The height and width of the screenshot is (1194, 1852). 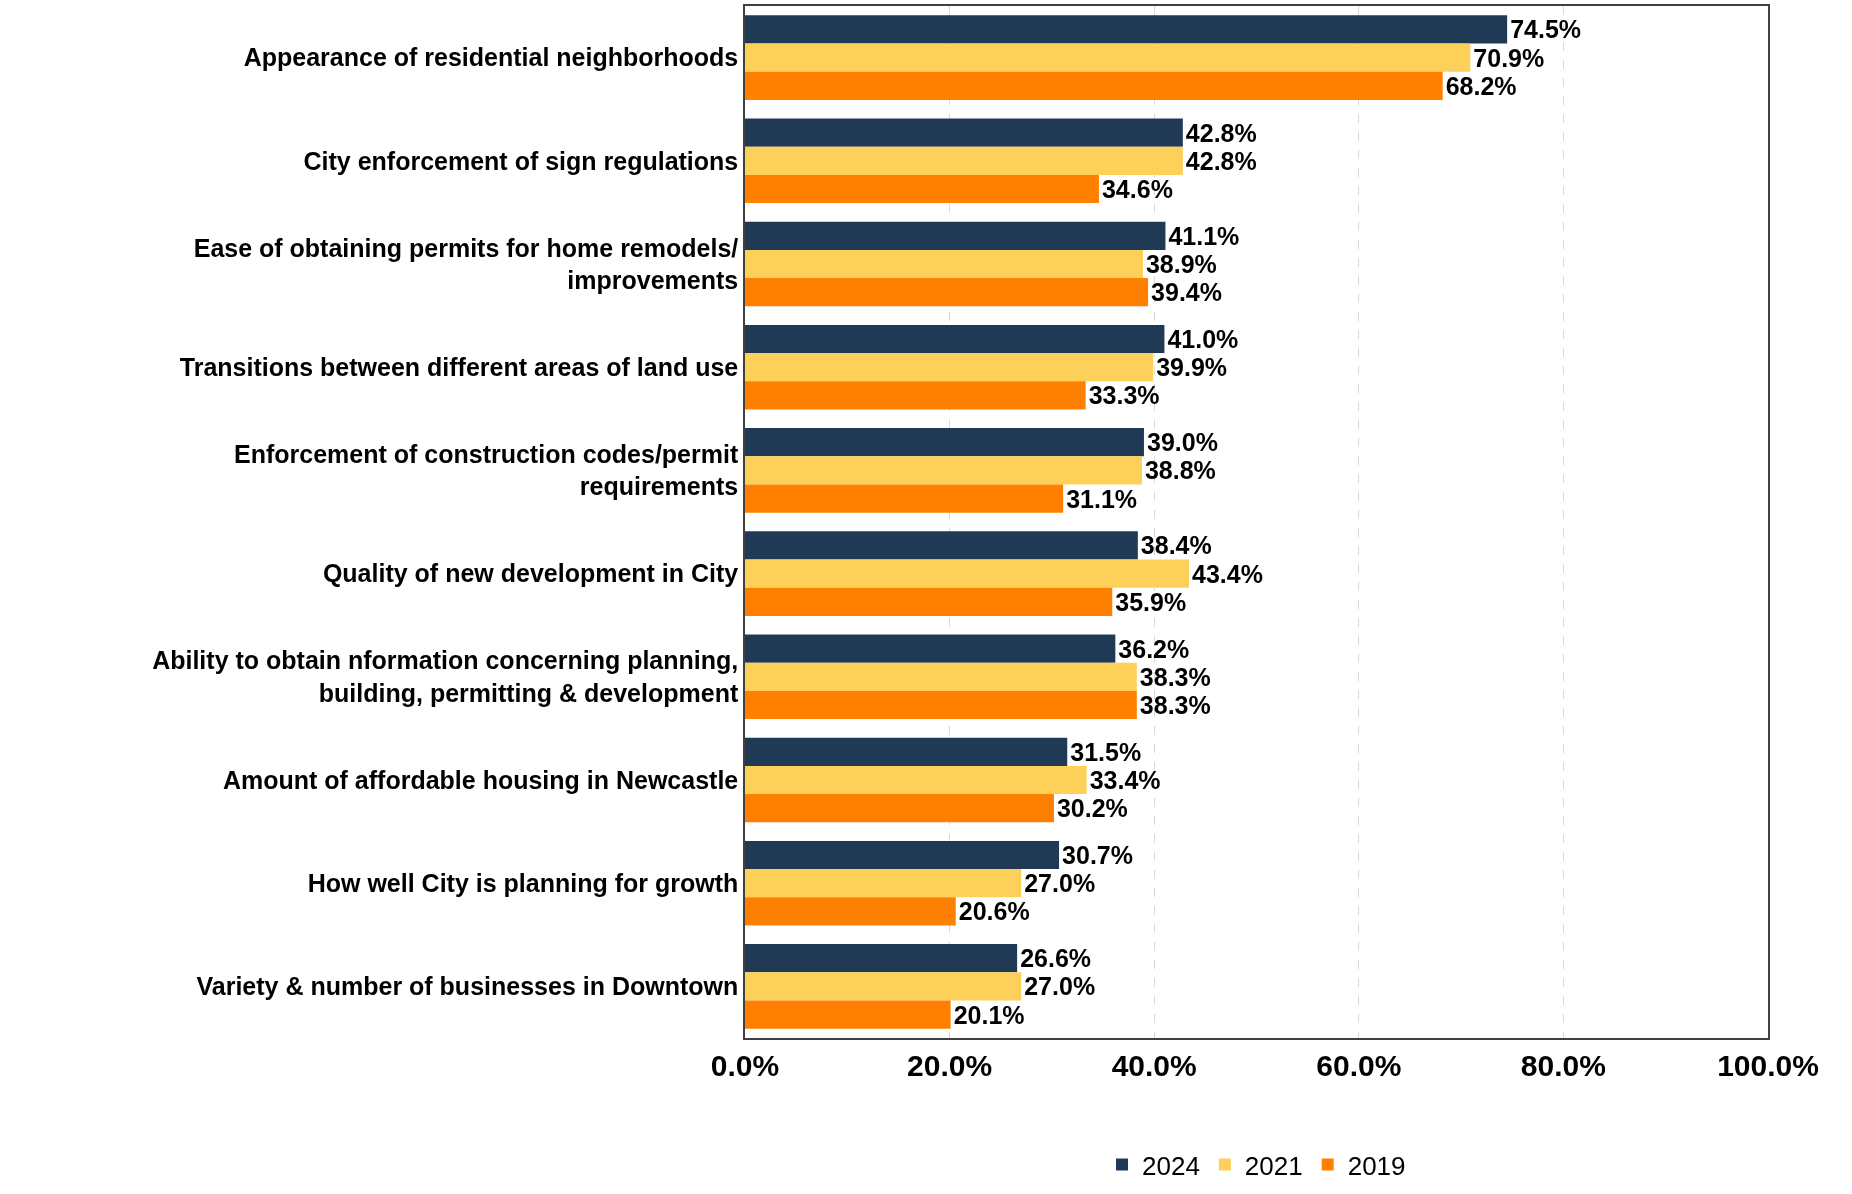 I want to click on data-label: 68.2%, so click(x=1481, y=85).